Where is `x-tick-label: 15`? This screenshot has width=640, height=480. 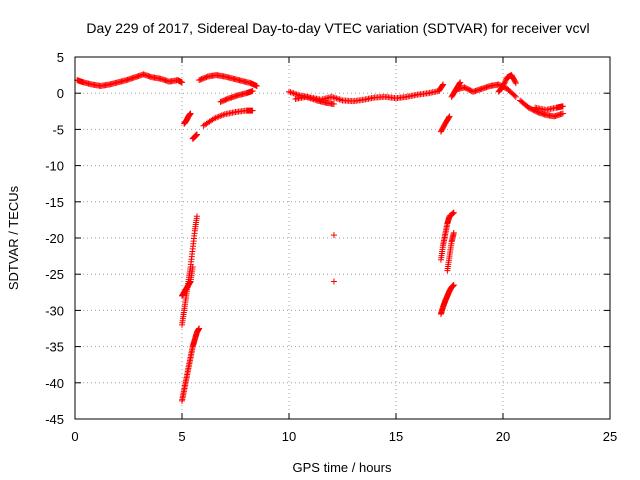
x-tick-label: 15 is located at coordinates (396, 436).